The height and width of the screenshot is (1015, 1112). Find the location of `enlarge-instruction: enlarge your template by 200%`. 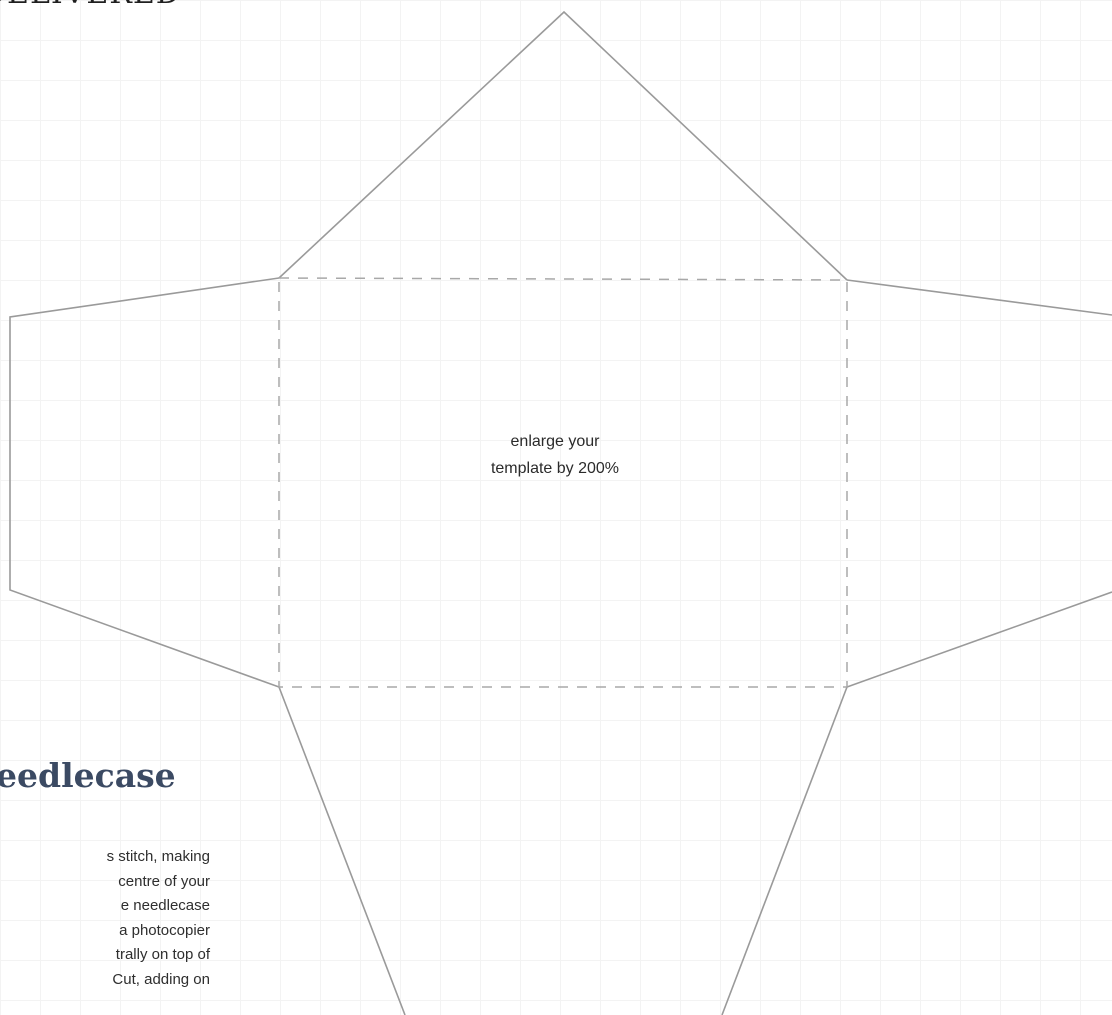

enlarge-instruction: enlarge your template by 200% is located at coordinates (555, 455).